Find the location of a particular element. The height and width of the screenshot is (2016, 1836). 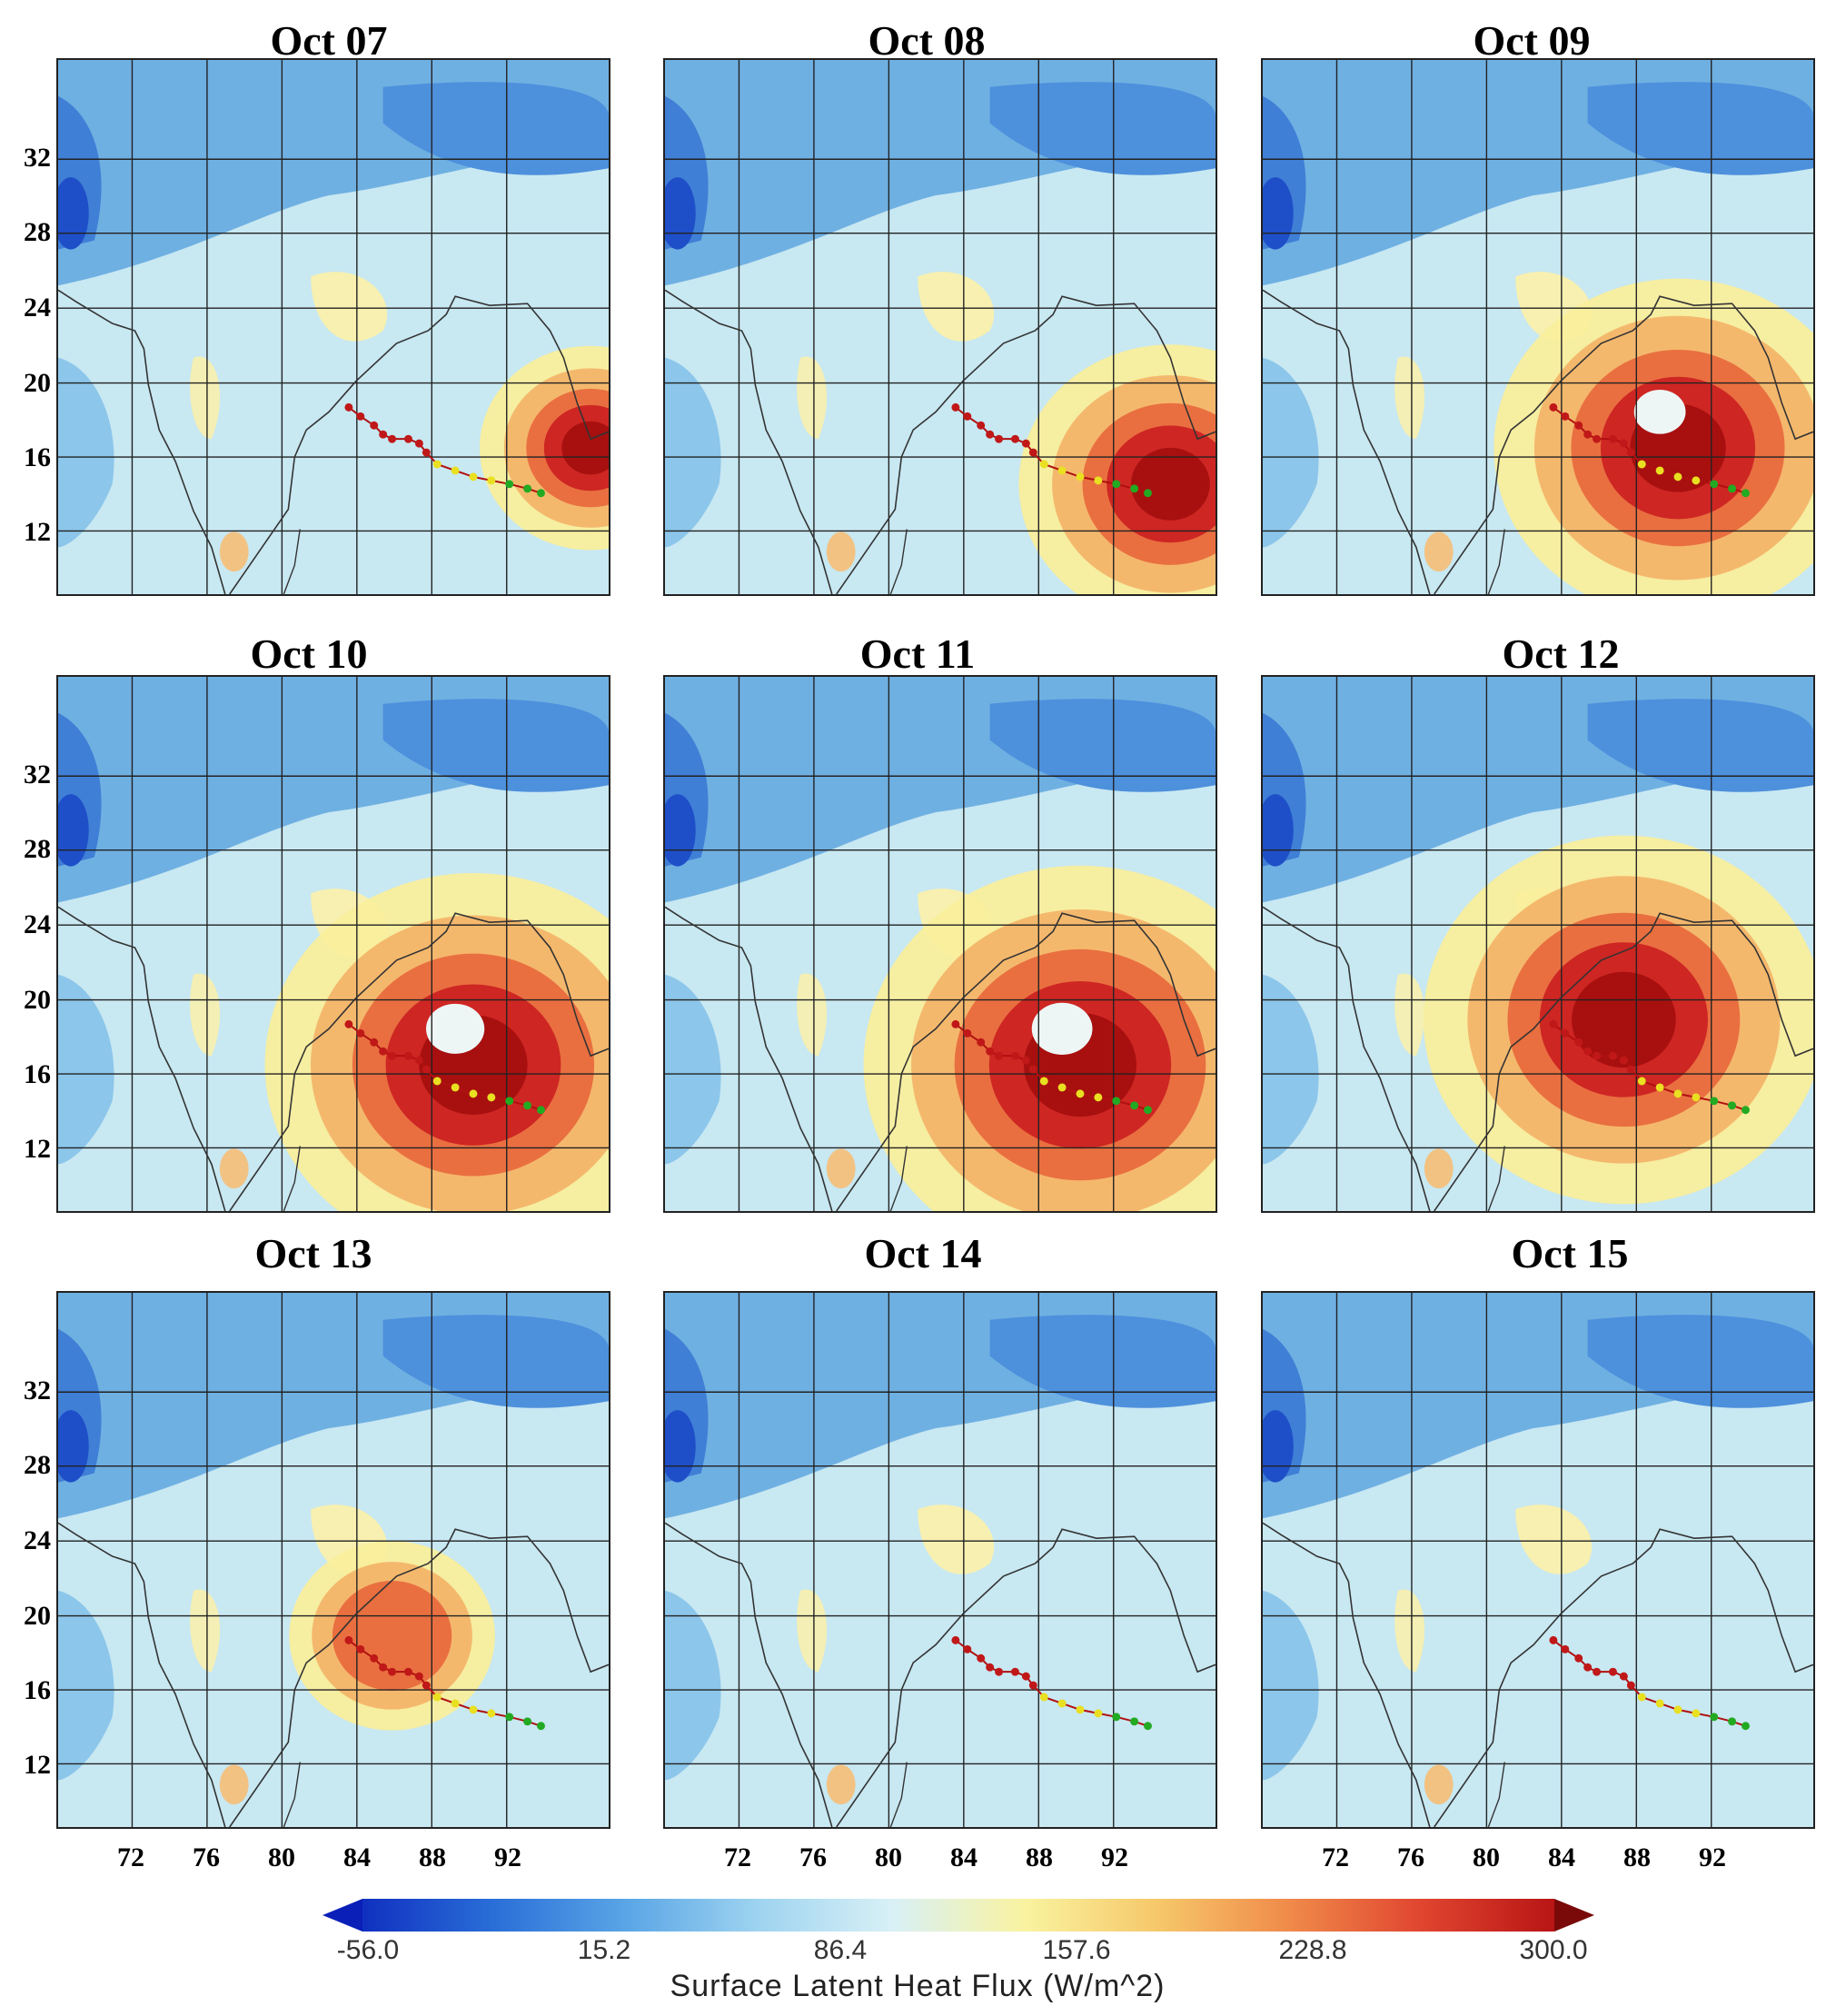

panel-title: Oct 08 is located at coordinates (927, 40).